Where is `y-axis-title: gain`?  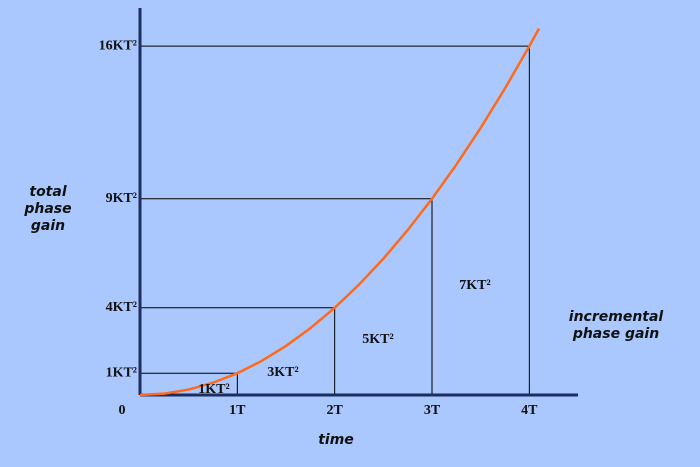 y-axis-title: gain is located at coordinates (48, 226).